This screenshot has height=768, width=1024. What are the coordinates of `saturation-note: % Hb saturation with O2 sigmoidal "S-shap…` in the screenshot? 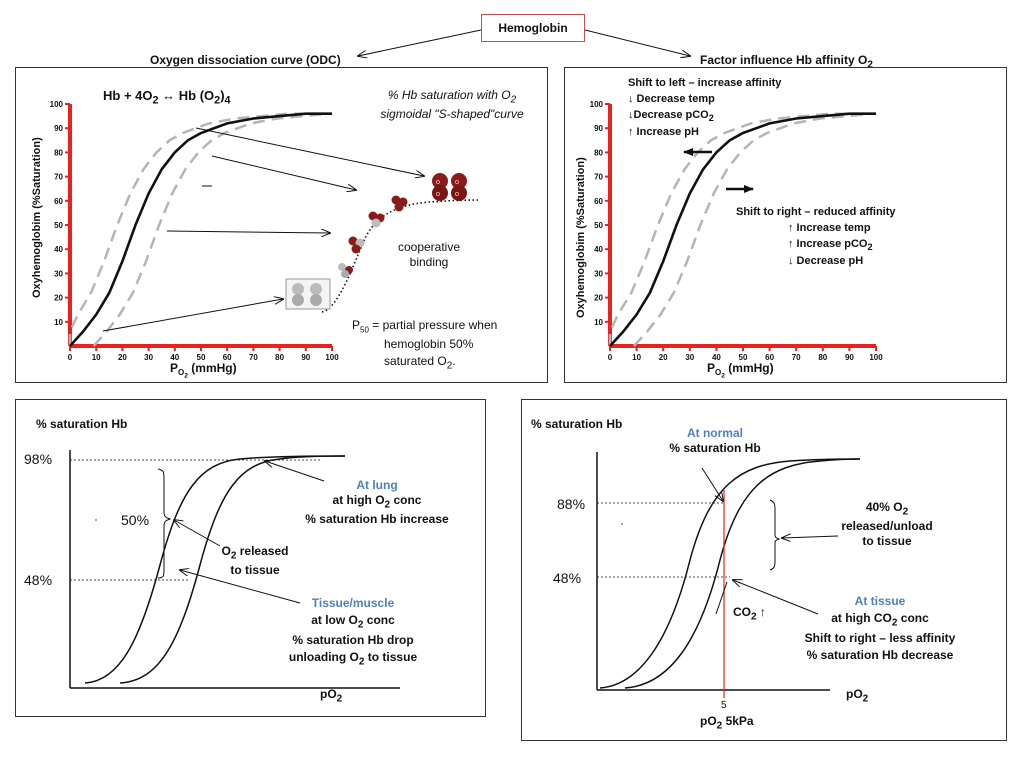 It's located at (452, 104).